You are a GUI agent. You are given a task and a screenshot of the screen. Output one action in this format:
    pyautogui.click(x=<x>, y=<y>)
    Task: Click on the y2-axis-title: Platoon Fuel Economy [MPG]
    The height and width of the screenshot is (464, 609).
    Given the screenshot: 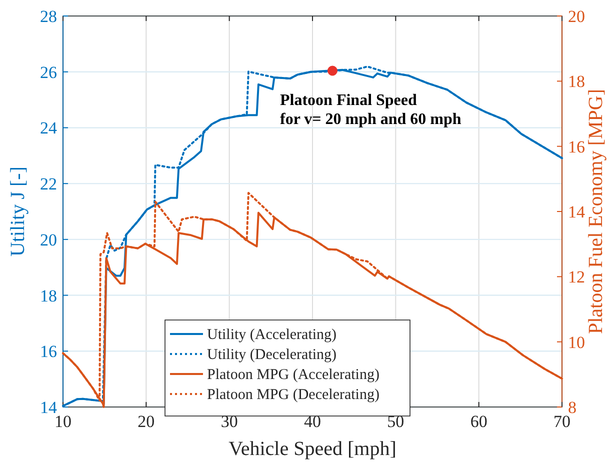 What is the action you would take?
    pyautogui.click(x=596, y=211)
    